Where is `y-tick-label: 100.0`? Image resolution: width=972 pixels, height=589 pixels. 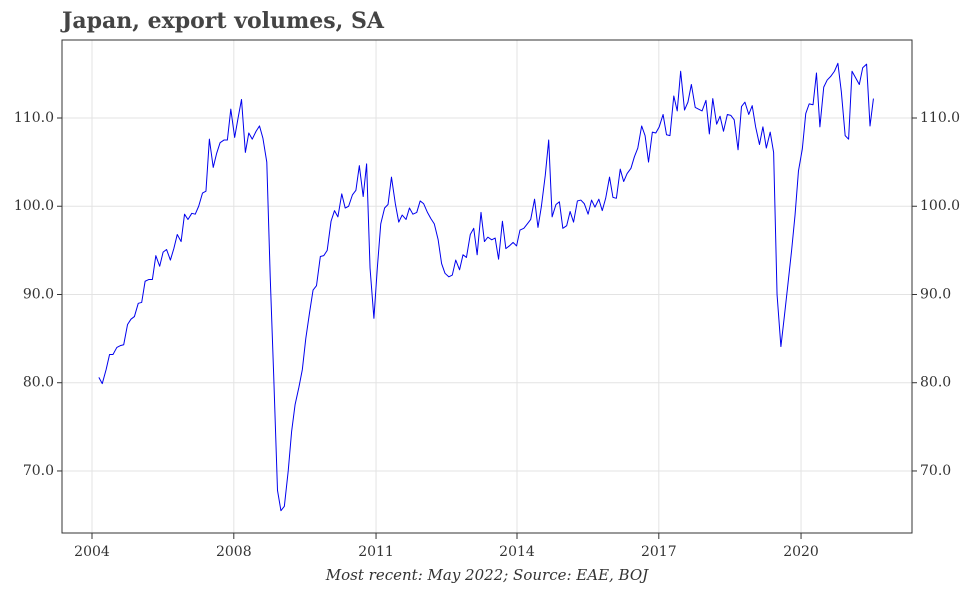 y-tick-label: 100.0 is located at coordinates (34, 206).